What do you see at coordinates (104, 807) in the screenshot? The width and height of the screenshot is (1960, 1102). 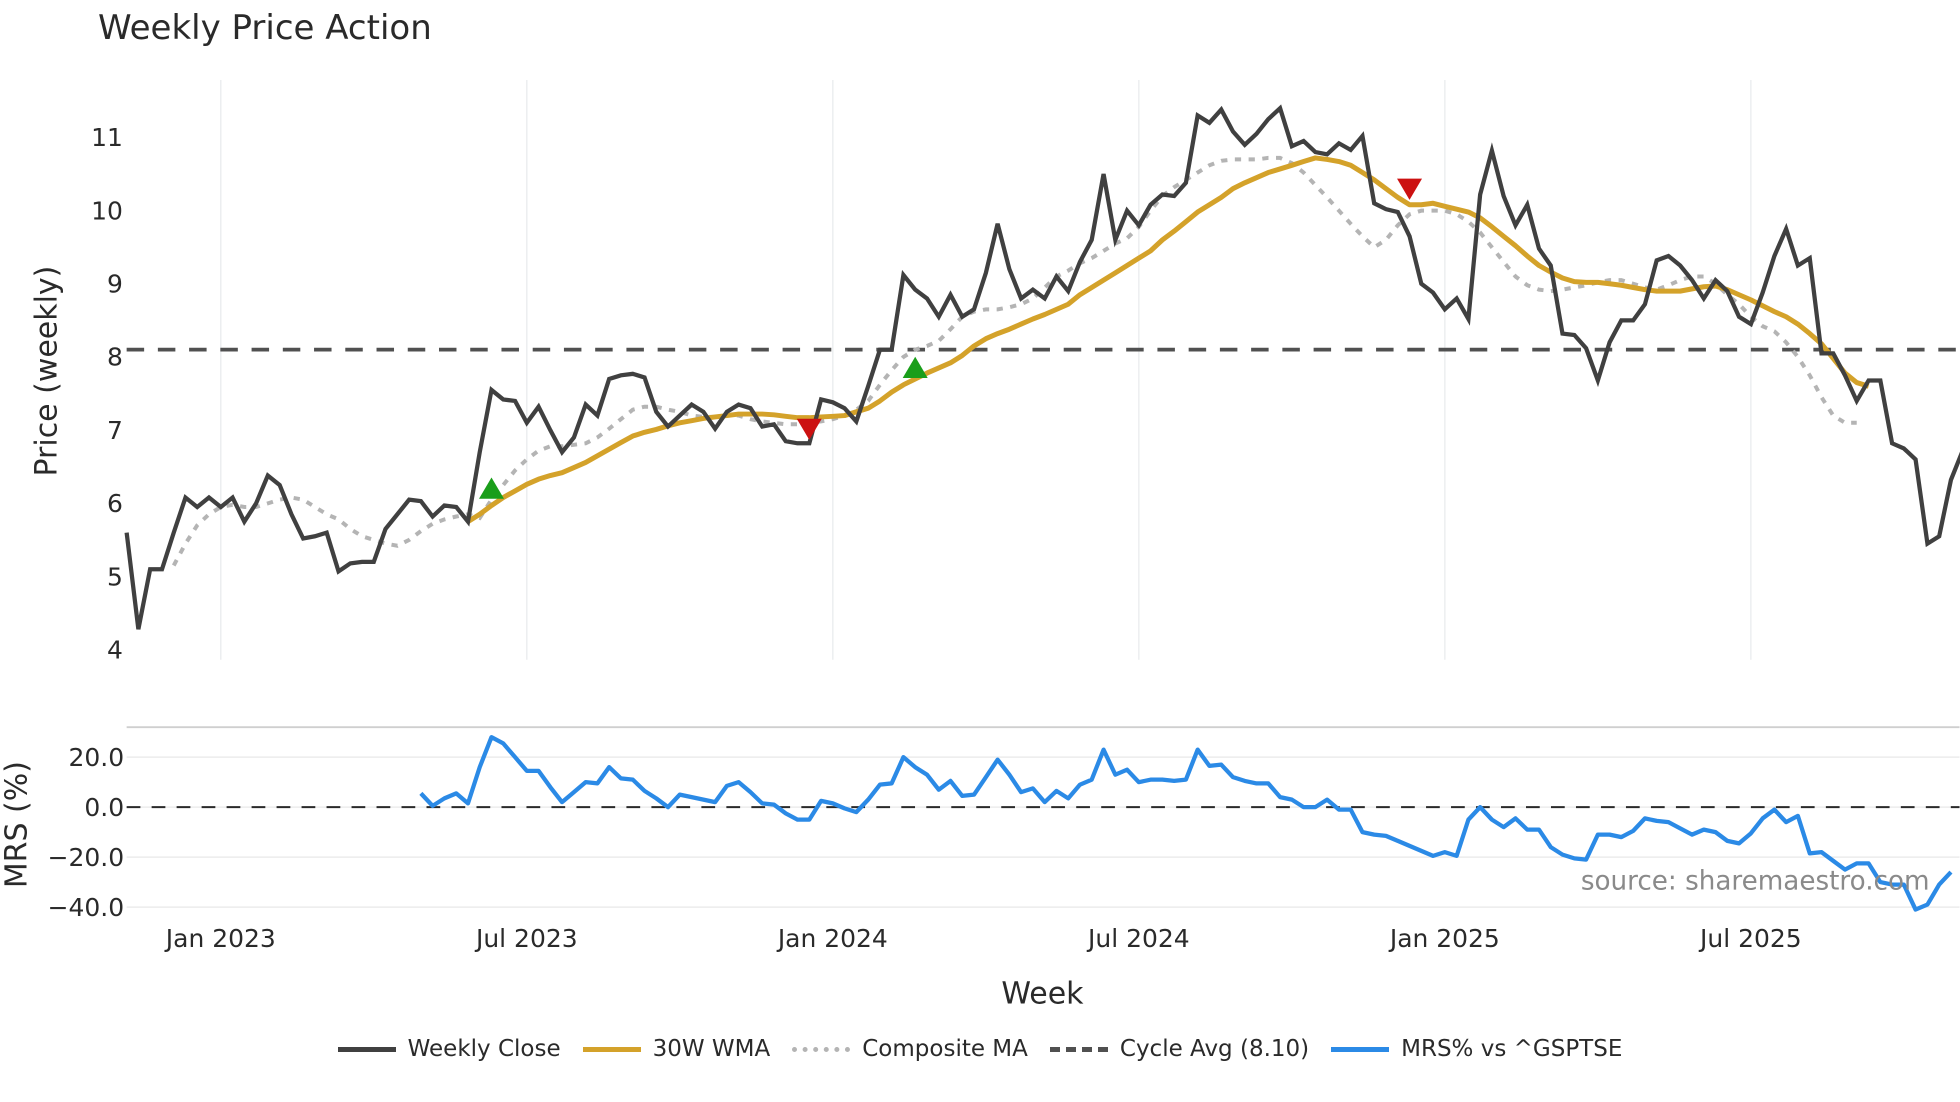 I see `mrs-y-tick-label: 0.0` at bounding box center [104, 807].